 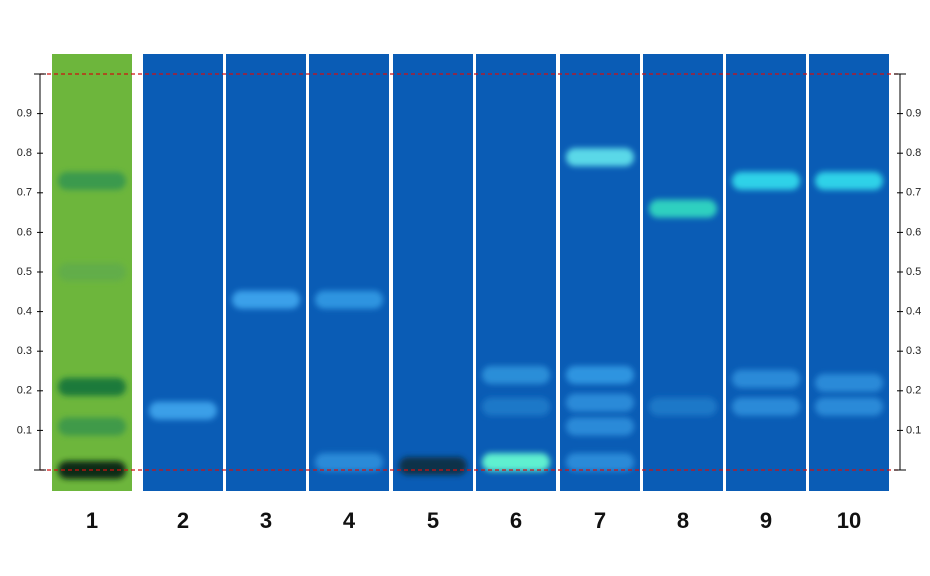 I want to click on lane-label: 10, so click(x=849, y=520).